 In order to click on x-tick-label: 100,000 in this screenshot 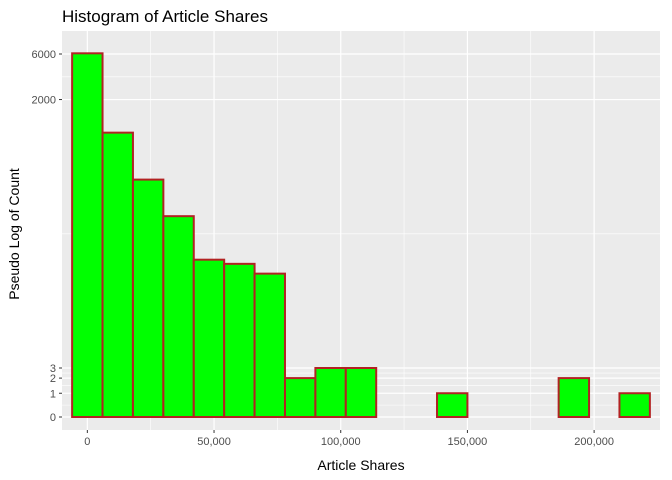, I will do `click(341, 442)`.